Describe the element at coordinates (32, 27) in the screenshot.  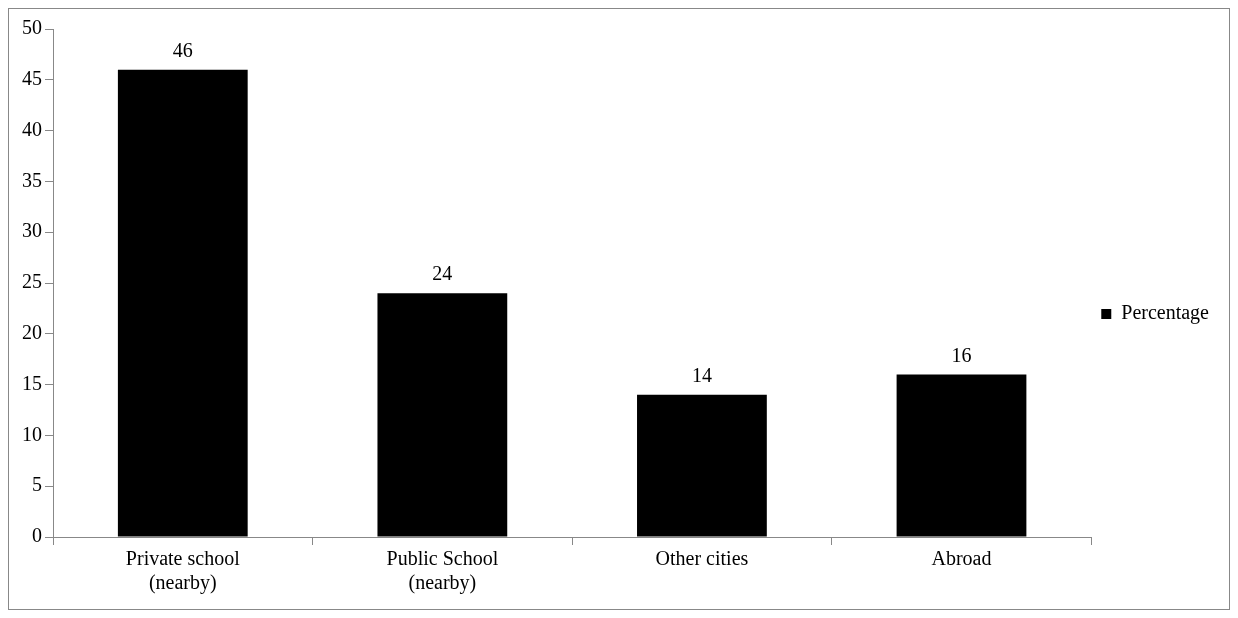
I see `y-tick-label: 50` at that location.